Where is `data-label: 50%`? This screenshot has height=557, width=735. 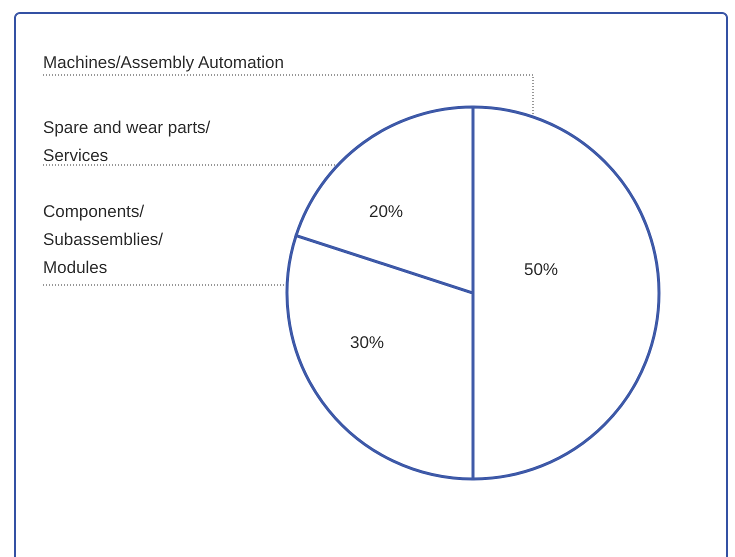
data-label: 50% is located at coordinates (541, 269).